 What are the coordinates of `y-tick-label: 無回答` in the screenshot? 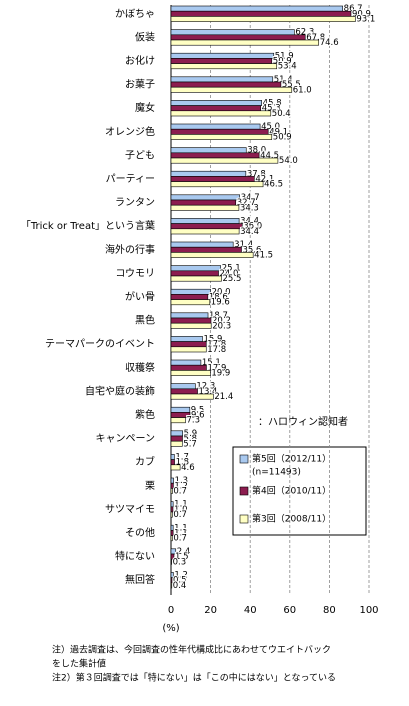 It's located at (140, 579).